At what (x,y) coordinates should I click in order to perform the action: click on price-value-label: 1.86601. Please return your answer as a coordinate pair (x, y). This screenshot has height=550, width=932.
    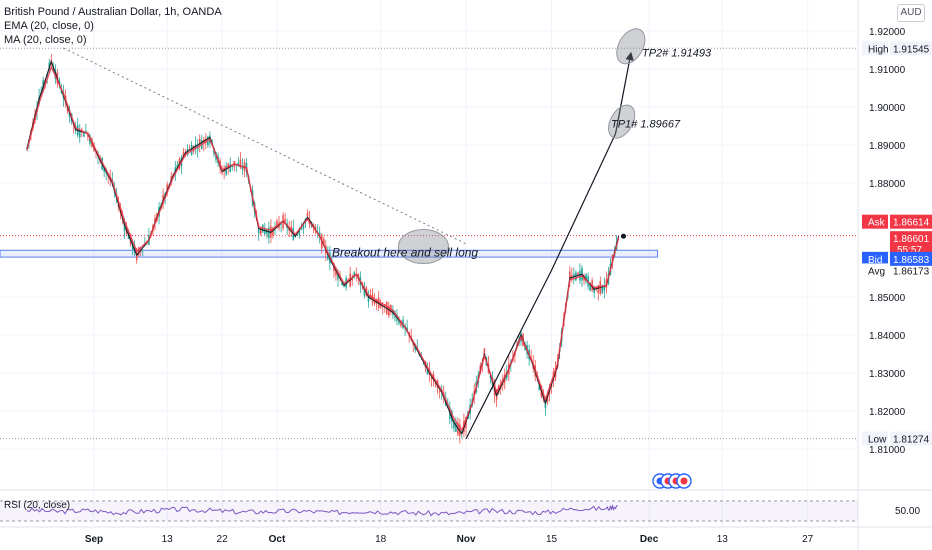
    Looking at the image, I should click on (911, 239).